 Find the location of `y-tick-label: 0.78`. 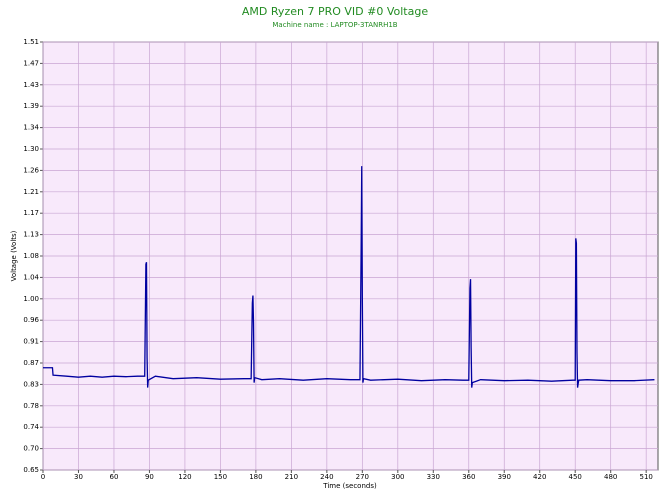

y-tick-label: 0.78 is located at coordinates (31, 406).